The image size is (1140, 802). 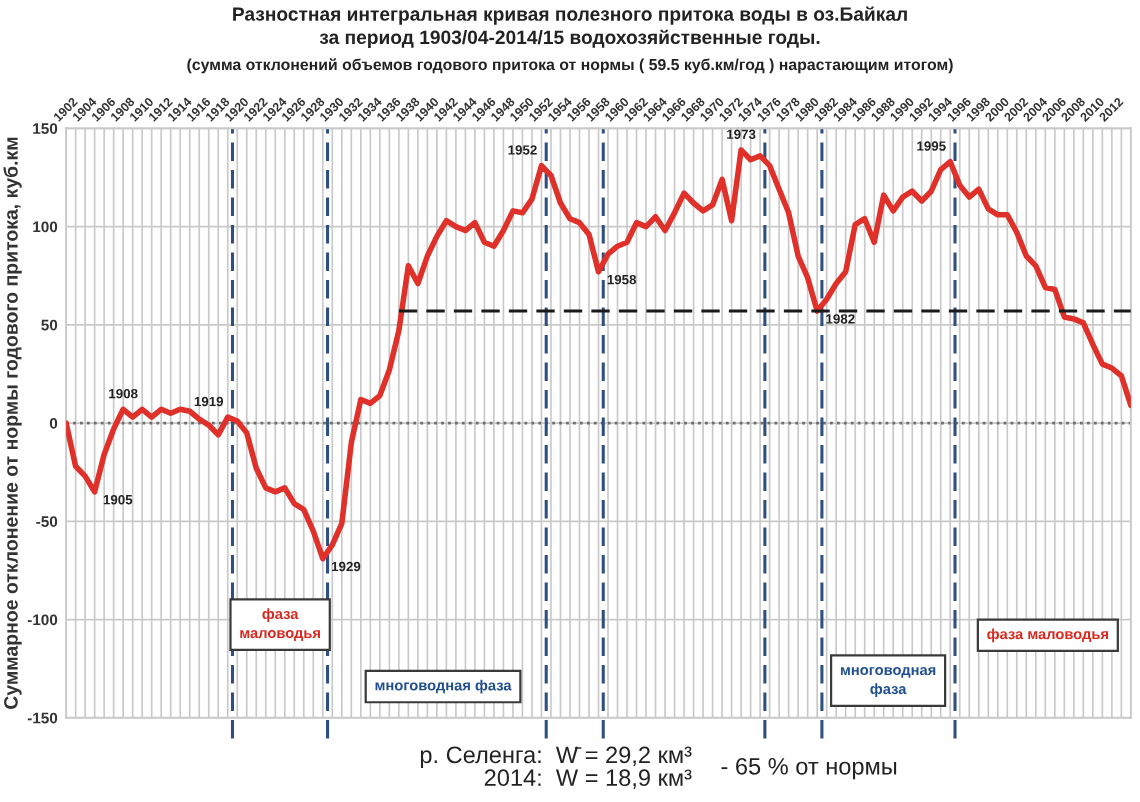 I want to click on y-axis-title: Суммарное отклонение от нормы годового притока, куб.км, so click(x=12, y=423).